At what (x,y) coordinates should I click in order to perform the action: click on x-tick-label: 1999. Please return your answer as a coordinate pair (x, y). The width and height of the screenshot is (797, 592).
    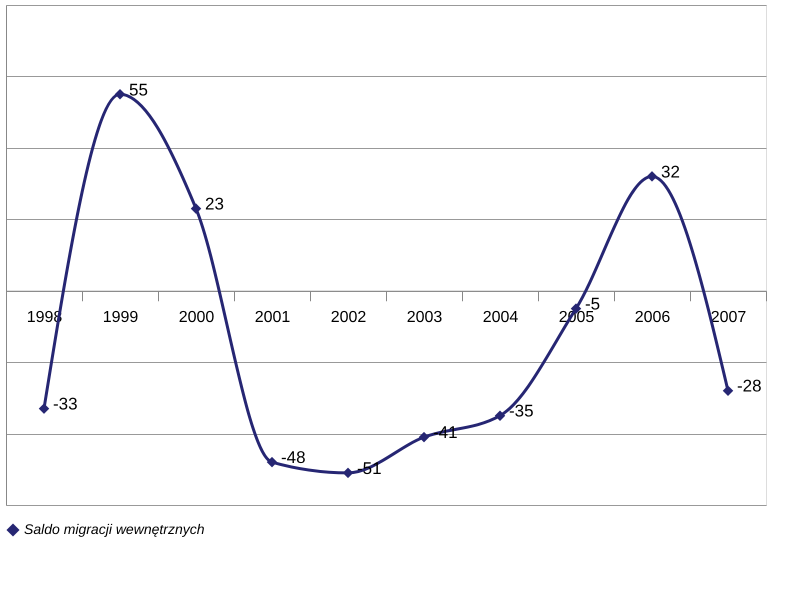
    Looking at the image, I should click on (120, 317).